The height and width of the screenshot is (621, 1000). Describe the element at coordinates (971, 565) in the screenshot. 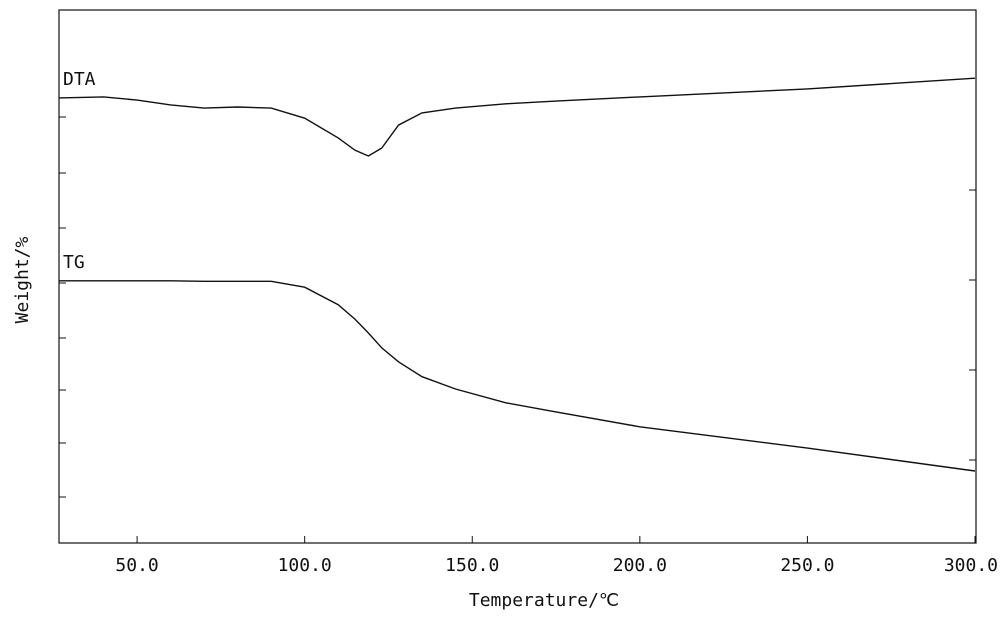

I see `x-tick-label: 300.0` at that location.